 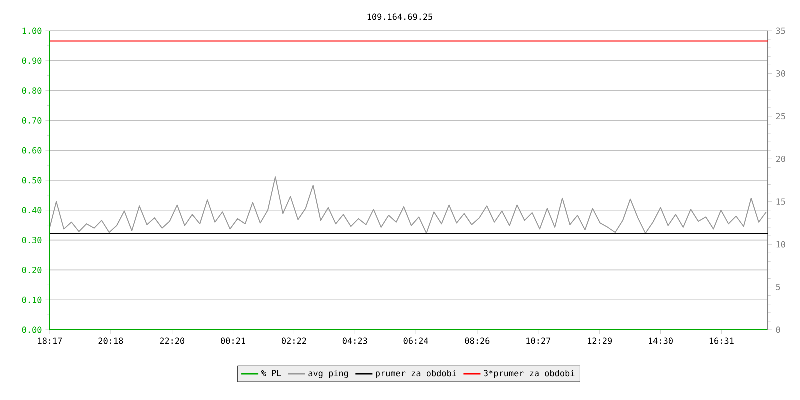 I want to click on y-tick-label: 0.90, so click(x=32, y=61).